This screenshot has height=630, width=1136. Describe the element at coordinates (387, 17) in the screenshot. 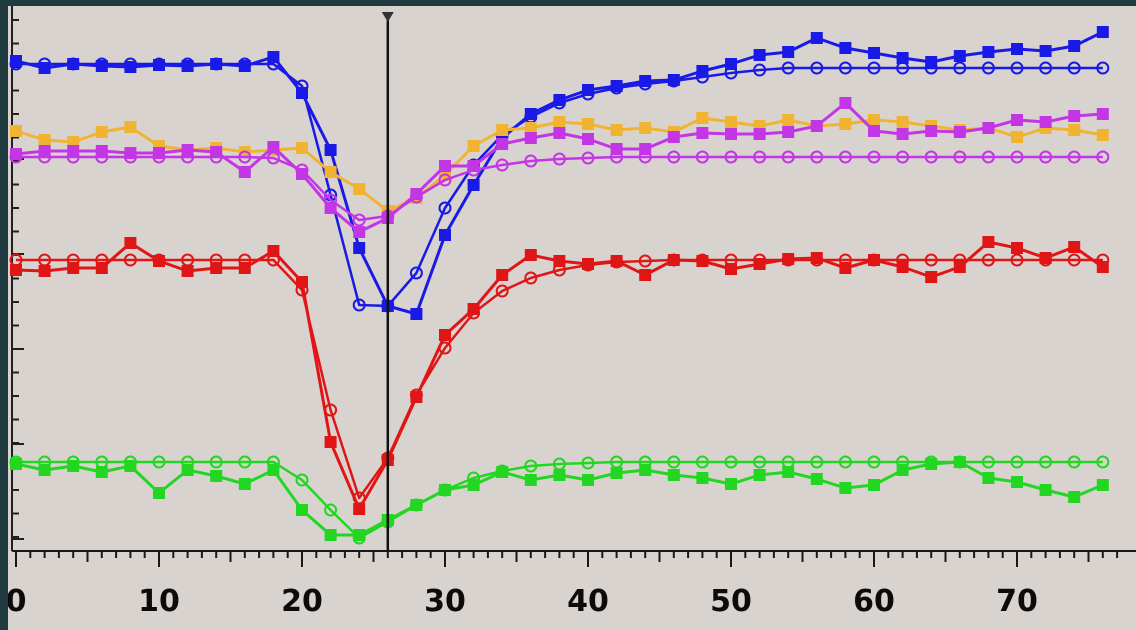

I see `cursor-handle-icon` at that location.